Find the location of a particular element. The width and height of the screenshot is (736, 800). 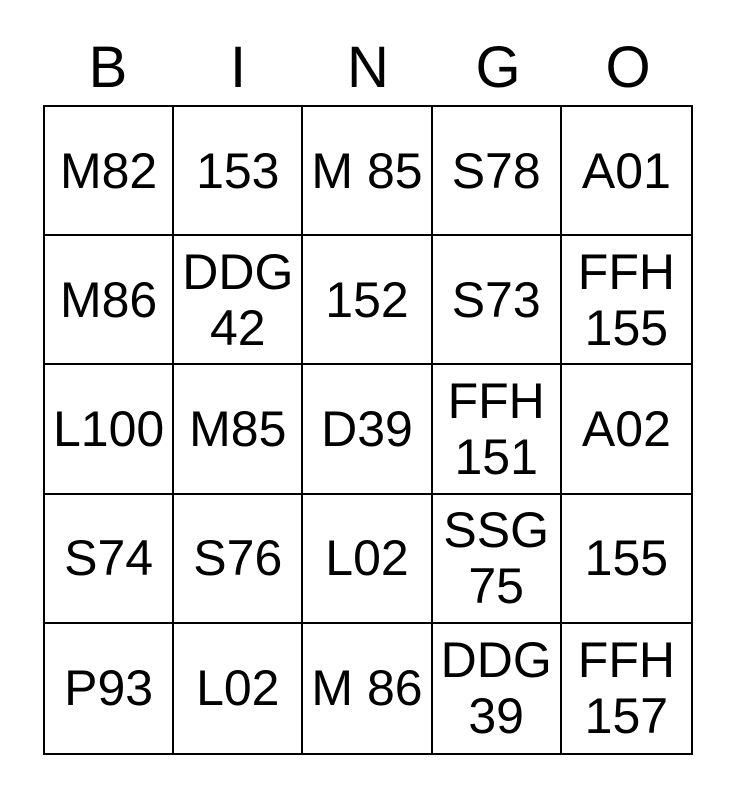

bingo-cell-r2c3: 152 is located at coordinates (368, 301).